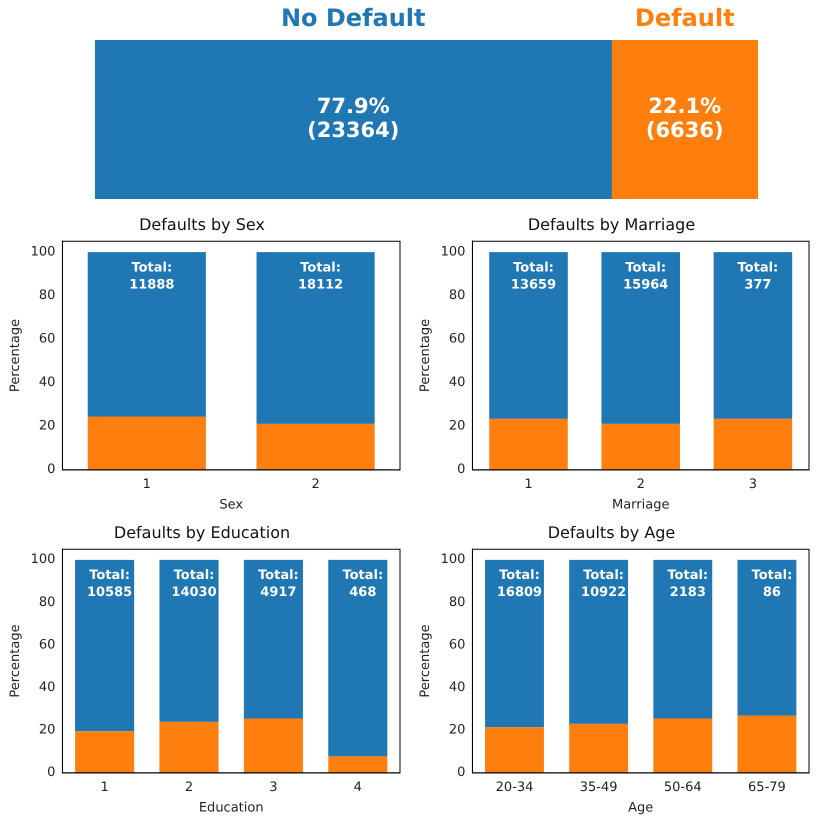  What do you see at coordinates (645, 276) in the screenshot?
I see `annotation: Total: 15964` at bounding box center [645, 276].